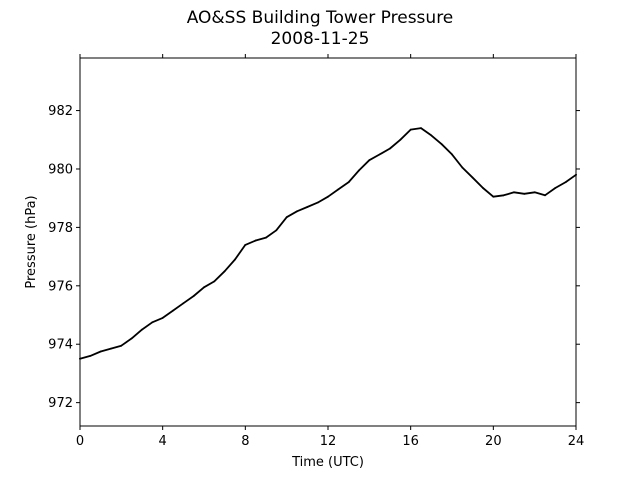 The height and width of the screenshot is (480, 640). I want to click on chart-title: AO&SS Building Tower Pressure, so click(320, 18).